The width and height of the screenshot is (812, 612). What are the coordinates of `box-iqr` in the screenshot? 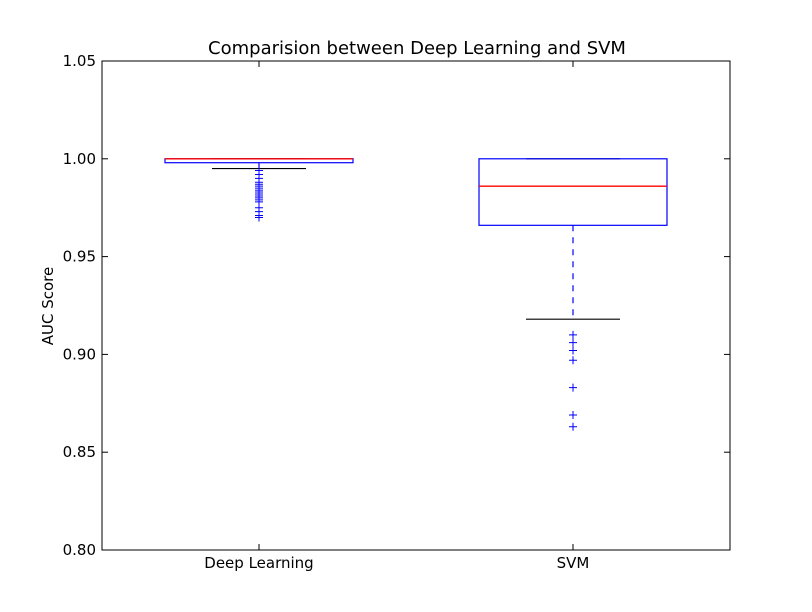 It's located at (573, 192).